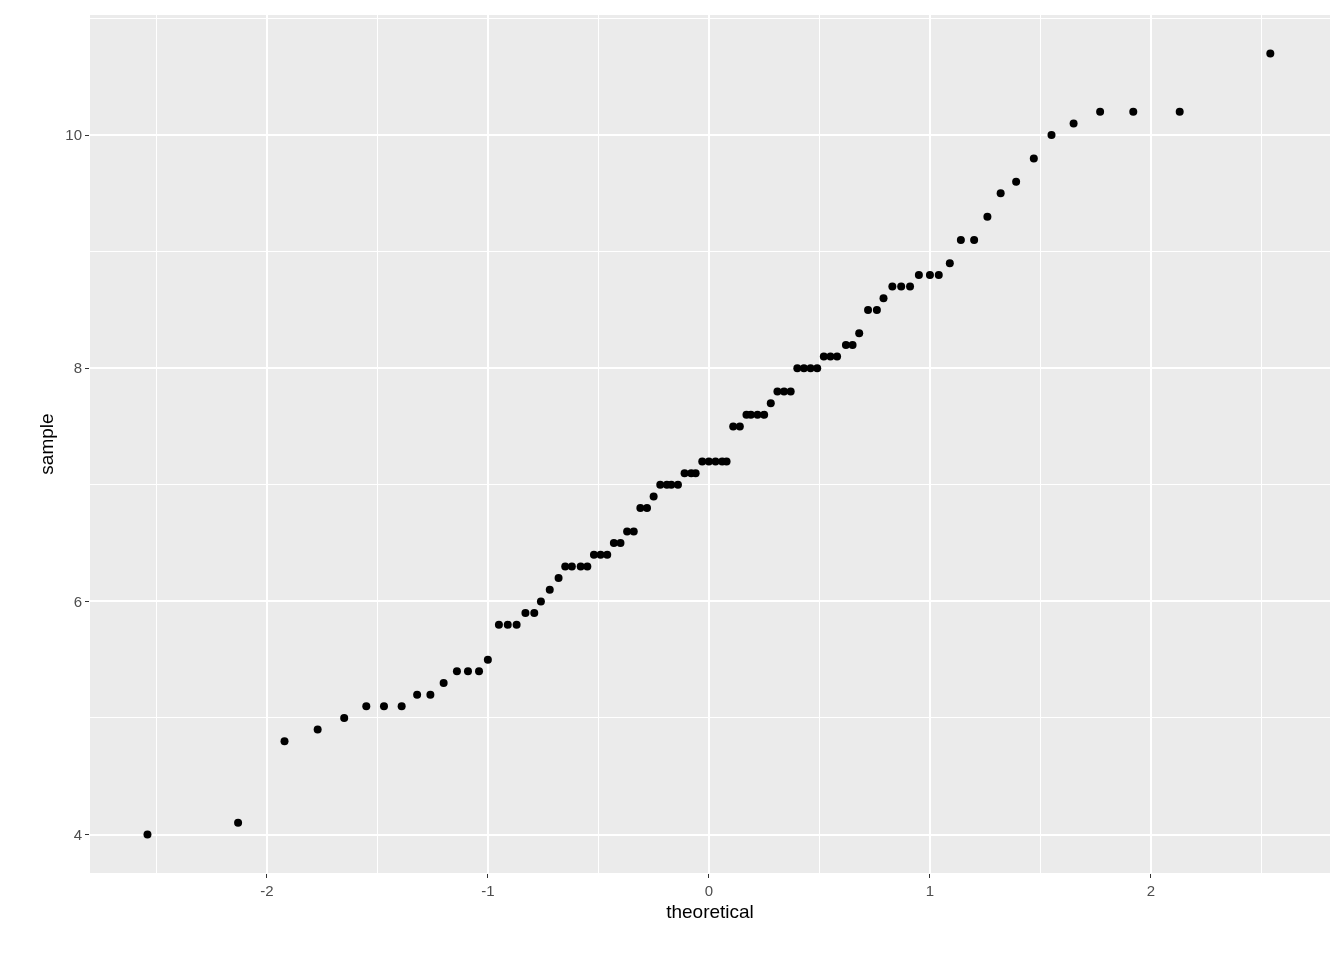  Describe the element at coordinates (77, 368) in the screenshot. I see `y-tick-label: 8` at that location.